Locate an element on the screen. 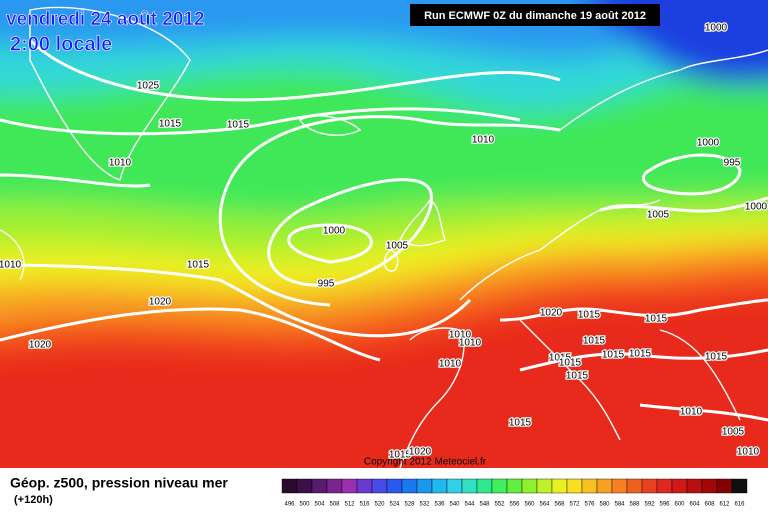 The image size is (768, 517). run-box is located at coordinates (535, 15).